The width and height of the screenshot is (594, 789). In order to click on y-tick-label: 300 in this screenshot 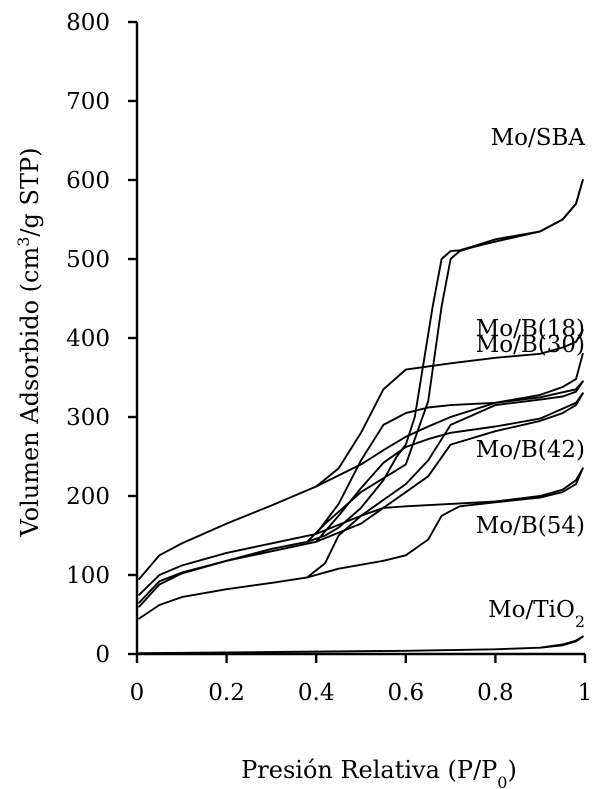, I will do `click(88, 418)`.